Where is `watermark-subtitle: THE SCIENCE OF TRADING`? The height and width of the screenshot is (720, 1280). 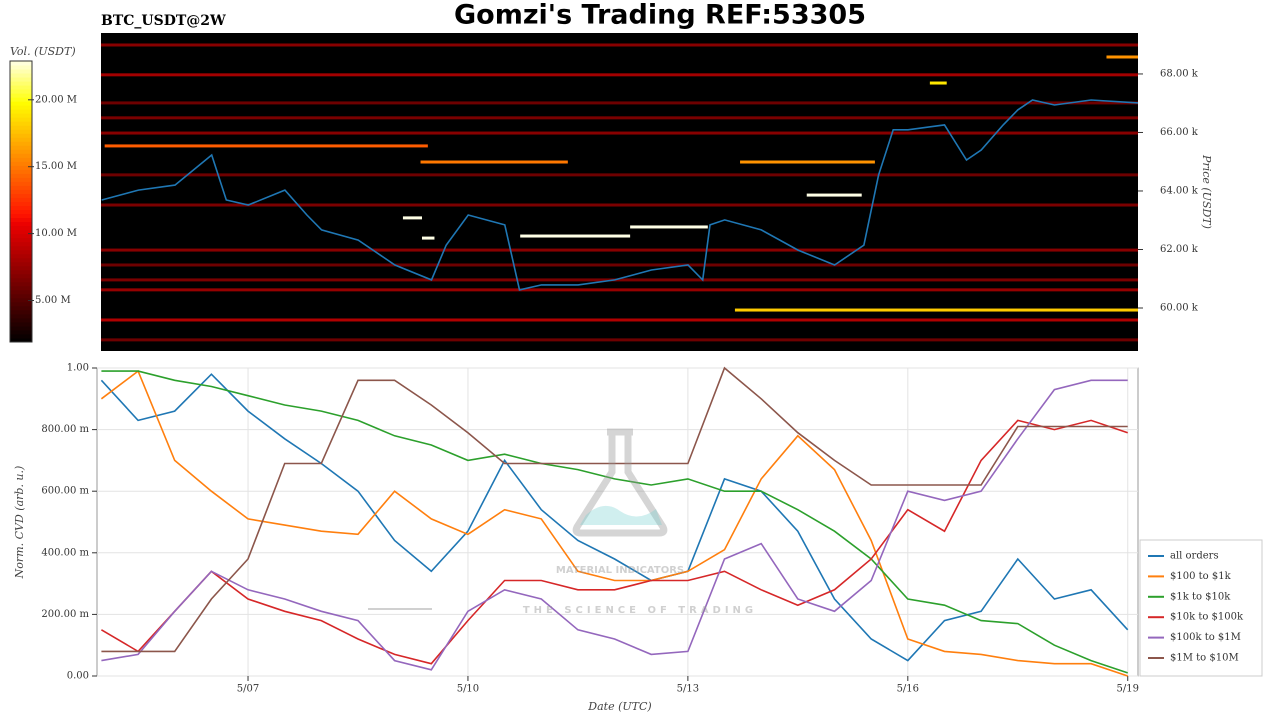
watermark-subtitle: THE SCIENCE OF TRADING is located at coordinates (640, 610).